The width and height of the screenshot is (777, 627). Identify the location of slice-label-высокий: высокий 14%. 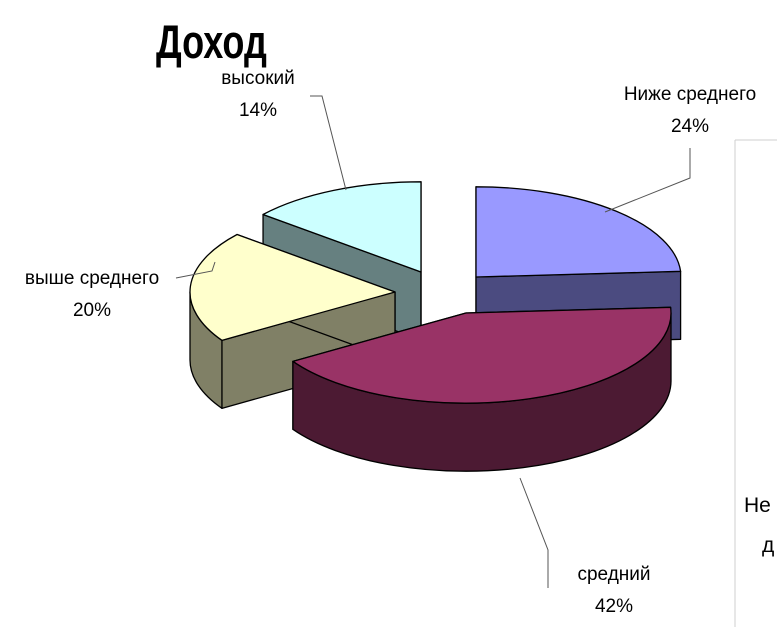
(284, 129).